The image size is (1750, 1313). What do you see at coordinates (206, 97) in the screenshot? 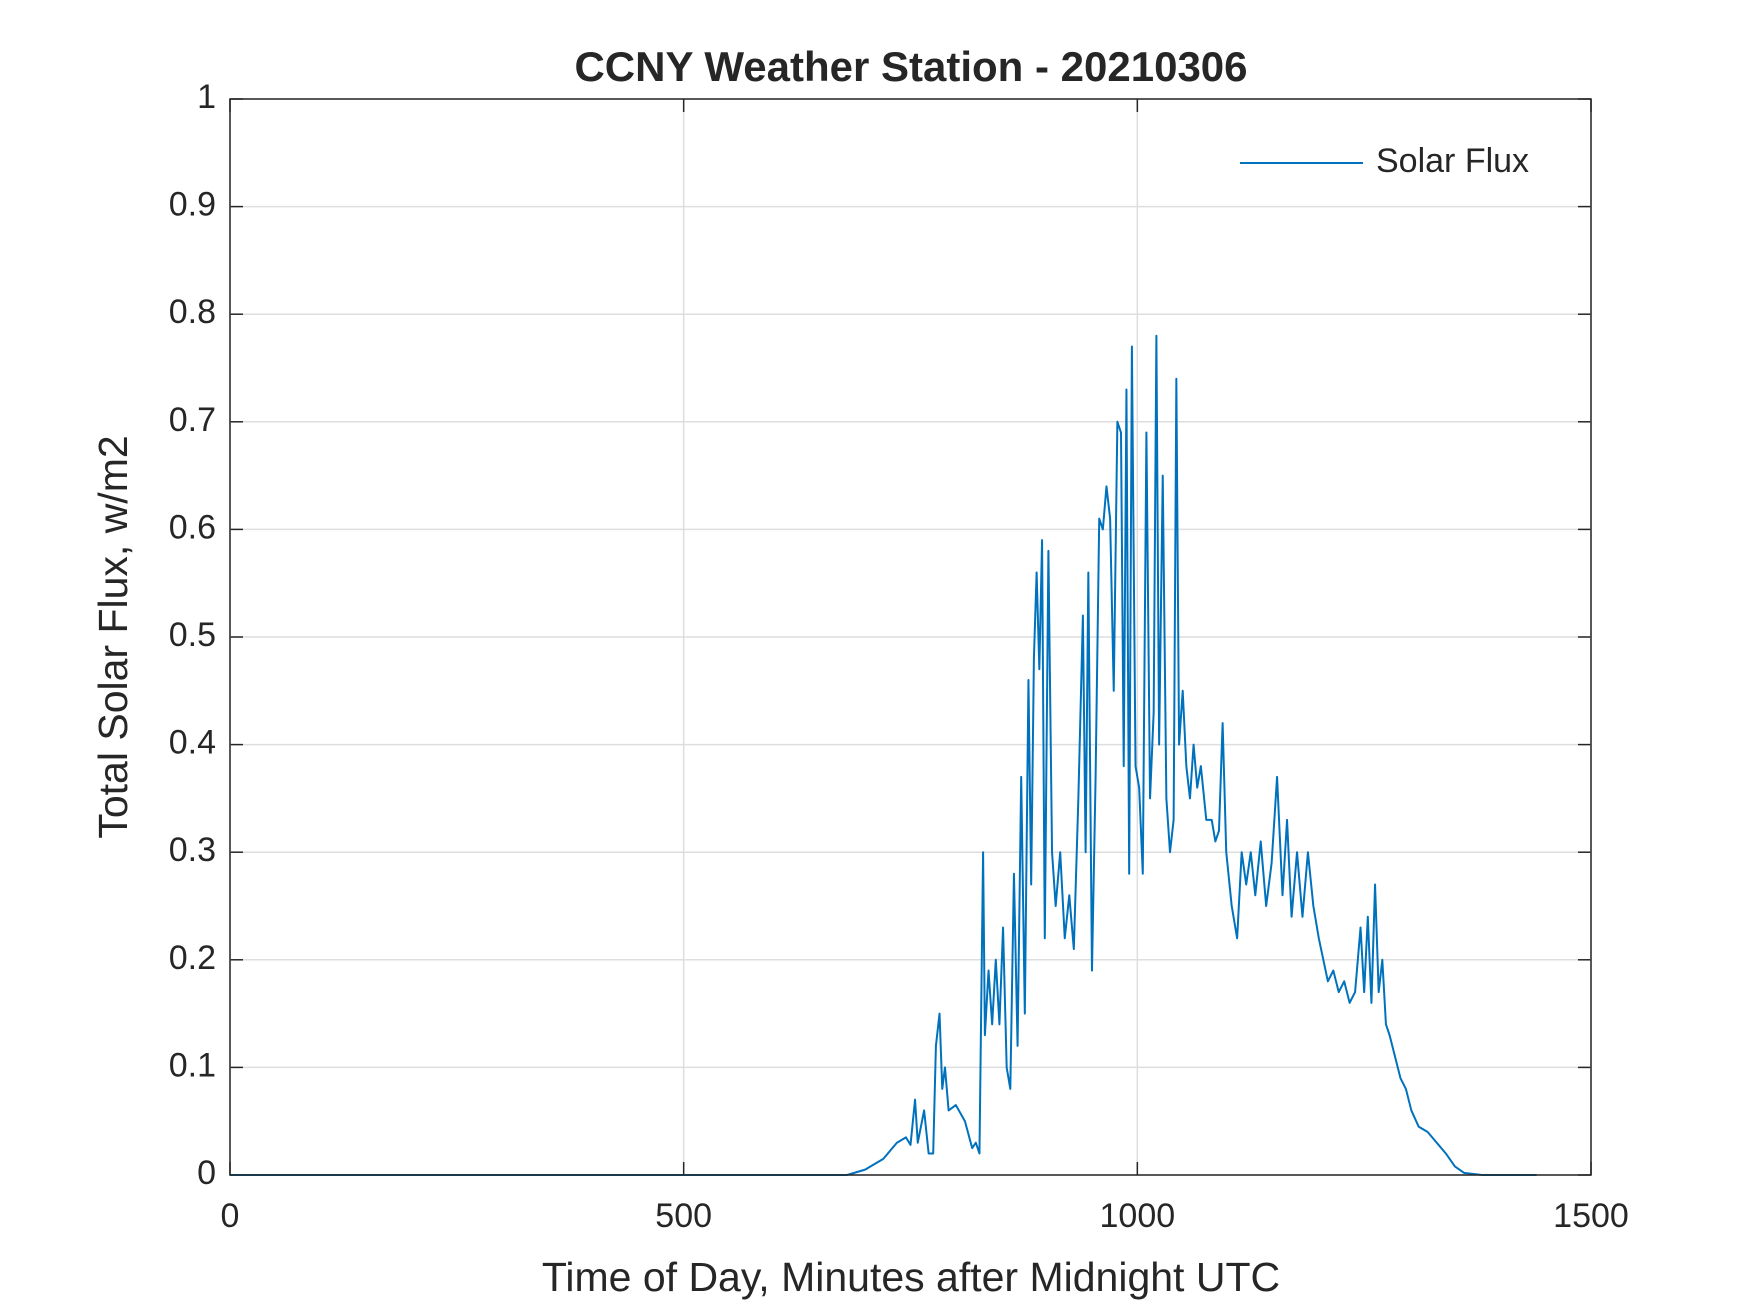
I see `y-tick-label: 1` at bounding box center [206, 97].